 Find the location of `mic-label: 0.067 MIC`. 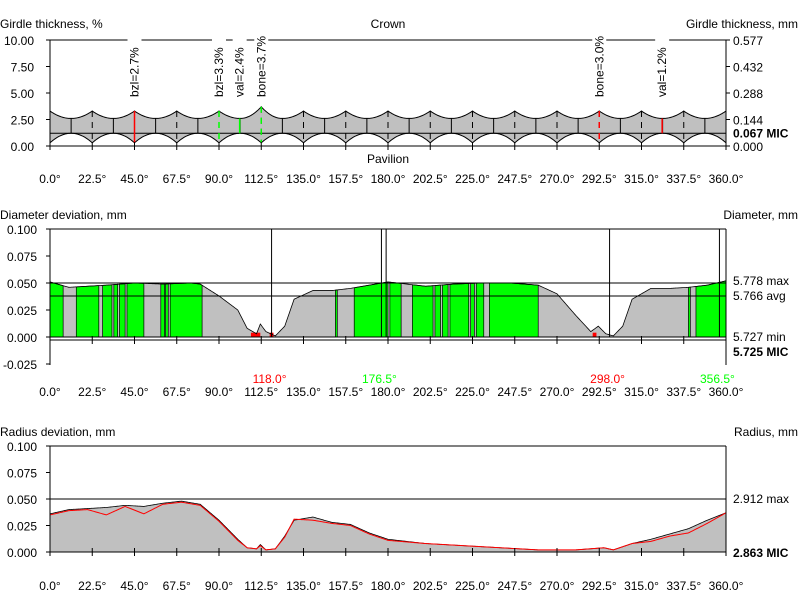

mic-label: 0.067 MIC is located at coordinates (761, 133).